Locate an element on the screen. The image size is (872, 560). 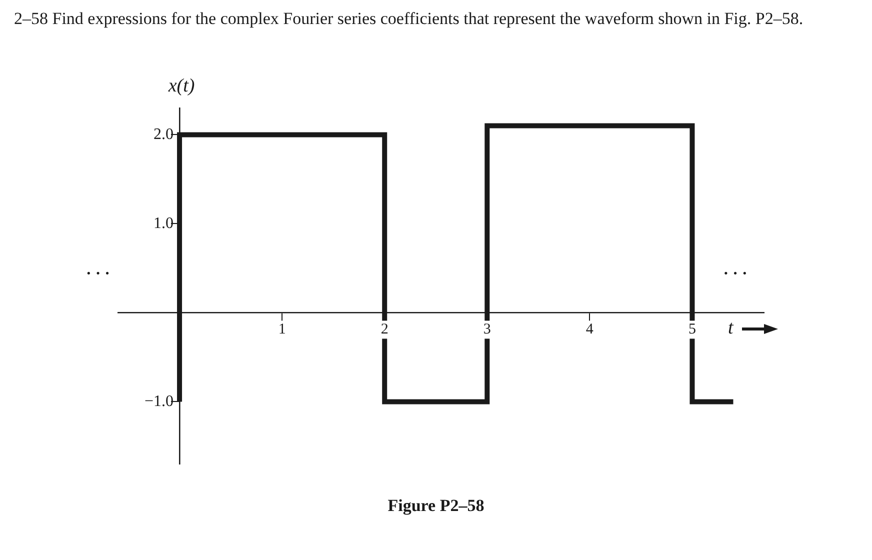
x-tick-label: 2 is located at coordinates (384, 330).